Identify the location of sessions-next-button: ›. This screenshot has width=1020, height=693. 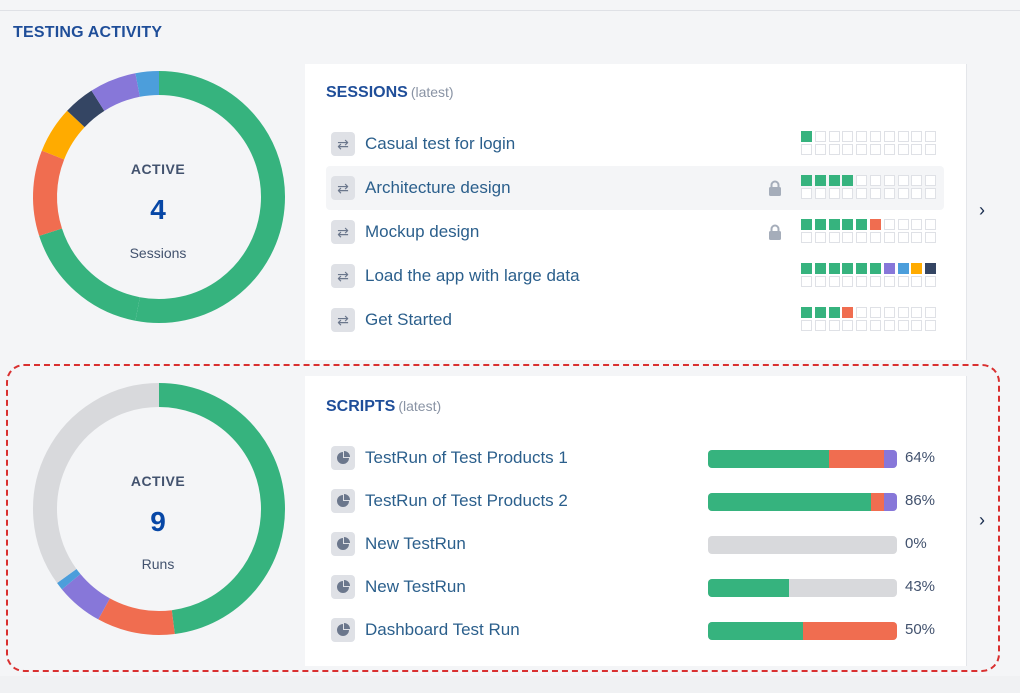
(983, 212).